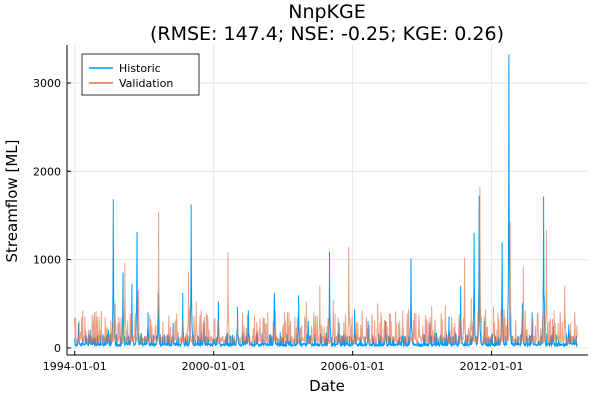 The height and width of the screenshot is (400, 600). I want to click on x-tick-label: 2006-01-01, so click(353, 366).